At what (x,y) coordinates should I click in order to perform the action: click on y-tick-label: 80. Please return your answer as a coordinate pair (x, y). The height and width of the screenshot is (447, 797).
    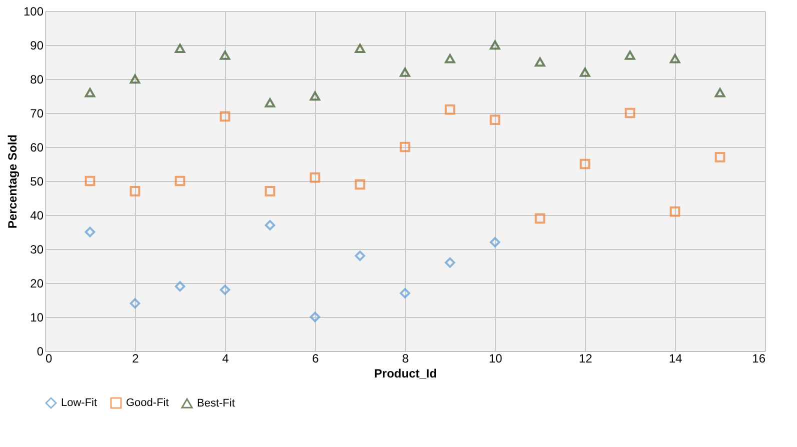
    Looking at the image, I should click on (37, 79).